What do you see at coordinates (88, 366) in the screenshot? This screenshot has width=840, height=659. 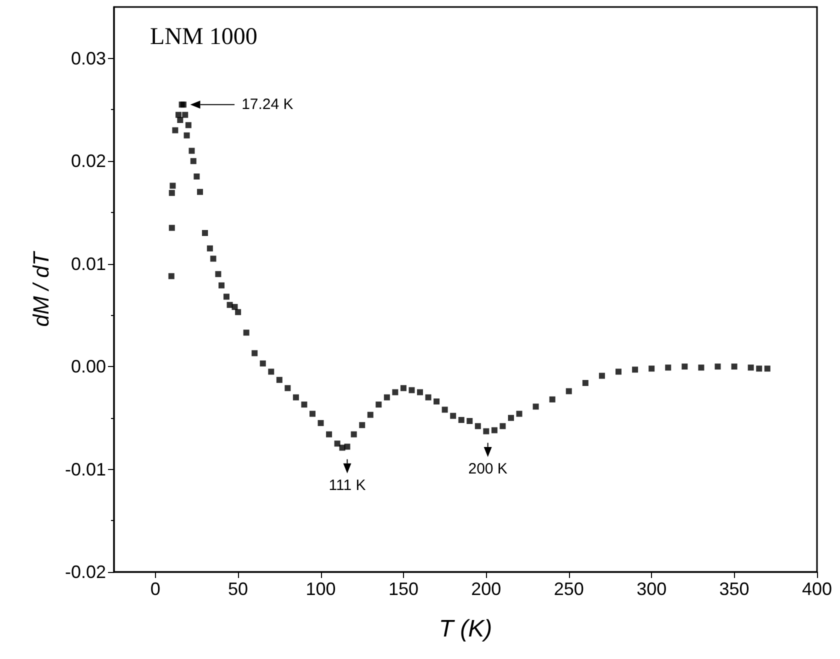 I see `y-tick-label: 0.00` at bounding box center [88, 366].